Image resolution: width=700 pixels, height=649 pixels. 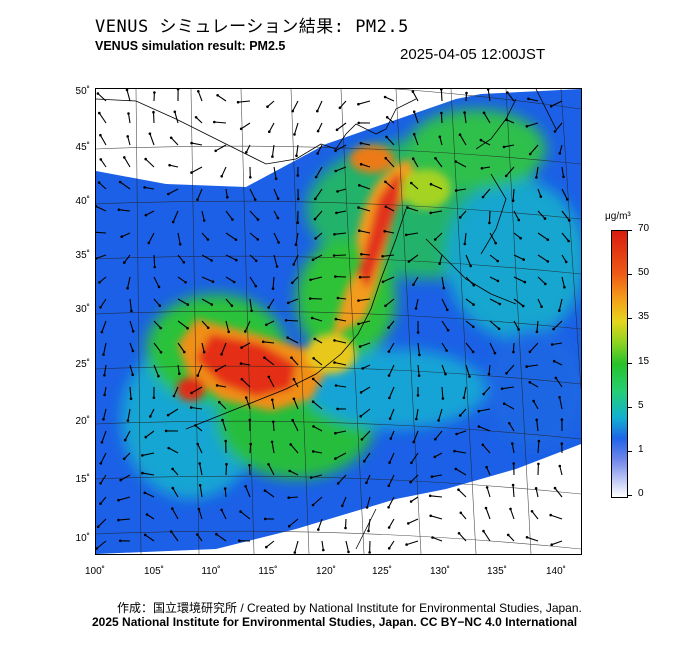 What do you see at coordinates (211, 571) in the screenshot?
I see `lon-label: 110˚` at bounding box center [211, 571].